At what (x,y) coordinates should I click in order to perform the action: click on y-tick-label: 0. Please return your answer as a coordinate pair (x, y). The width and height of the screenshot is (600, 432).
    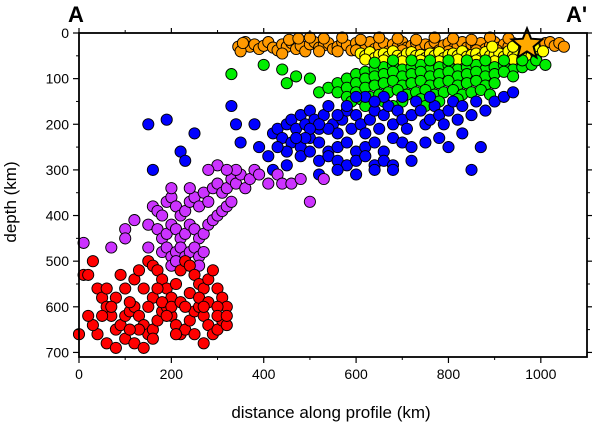
    Looking at the image, I should click on (65, 33).